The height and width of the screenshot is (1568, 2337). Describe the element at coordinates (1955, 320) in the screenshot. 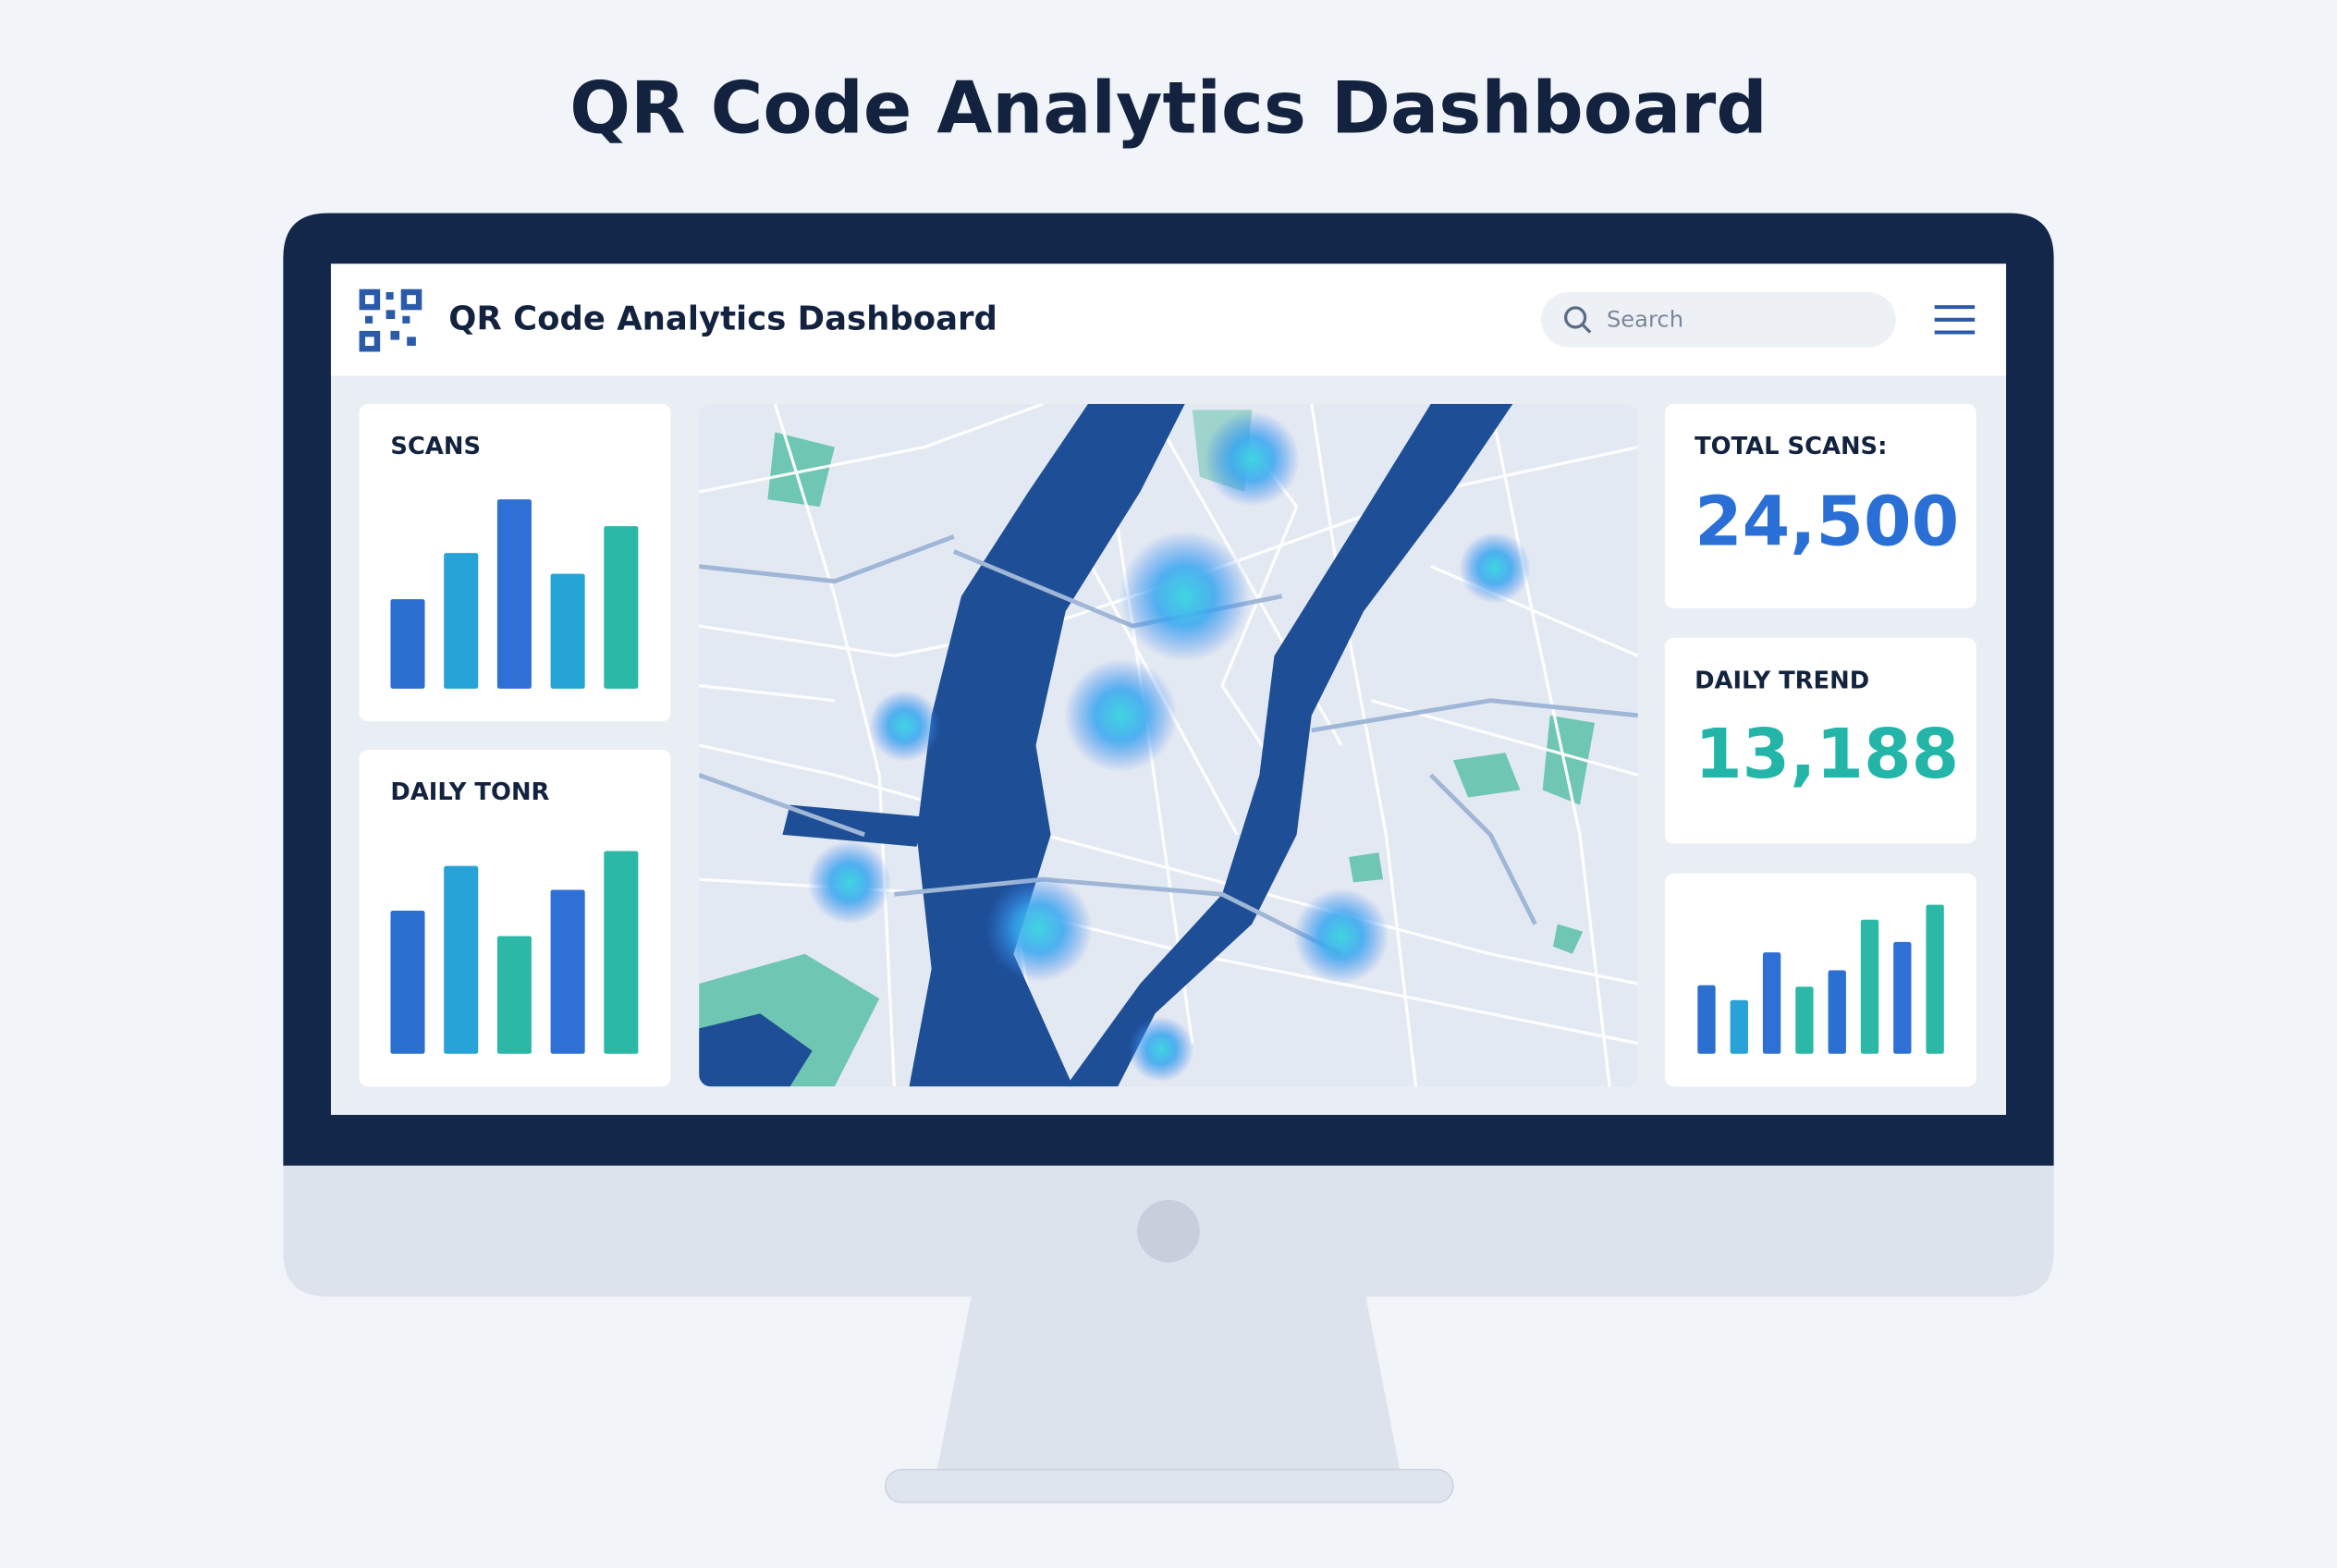

I see `menu-button` at that location.